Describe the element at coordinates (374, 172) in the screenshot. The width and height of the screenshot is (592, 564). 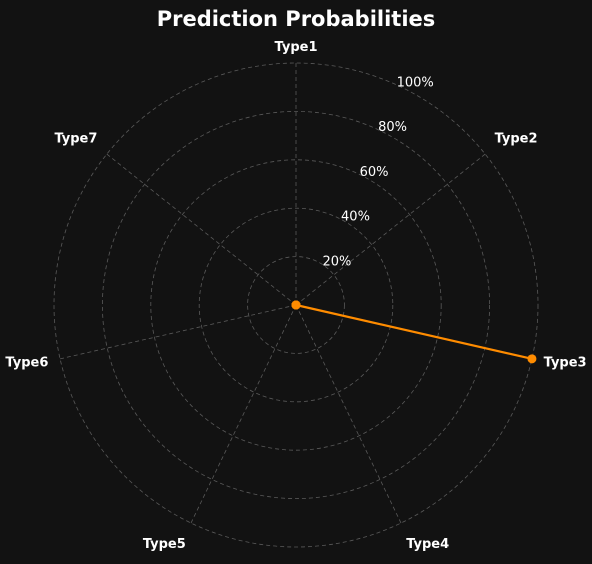
I see `r-tick-label: 60%` at that location.